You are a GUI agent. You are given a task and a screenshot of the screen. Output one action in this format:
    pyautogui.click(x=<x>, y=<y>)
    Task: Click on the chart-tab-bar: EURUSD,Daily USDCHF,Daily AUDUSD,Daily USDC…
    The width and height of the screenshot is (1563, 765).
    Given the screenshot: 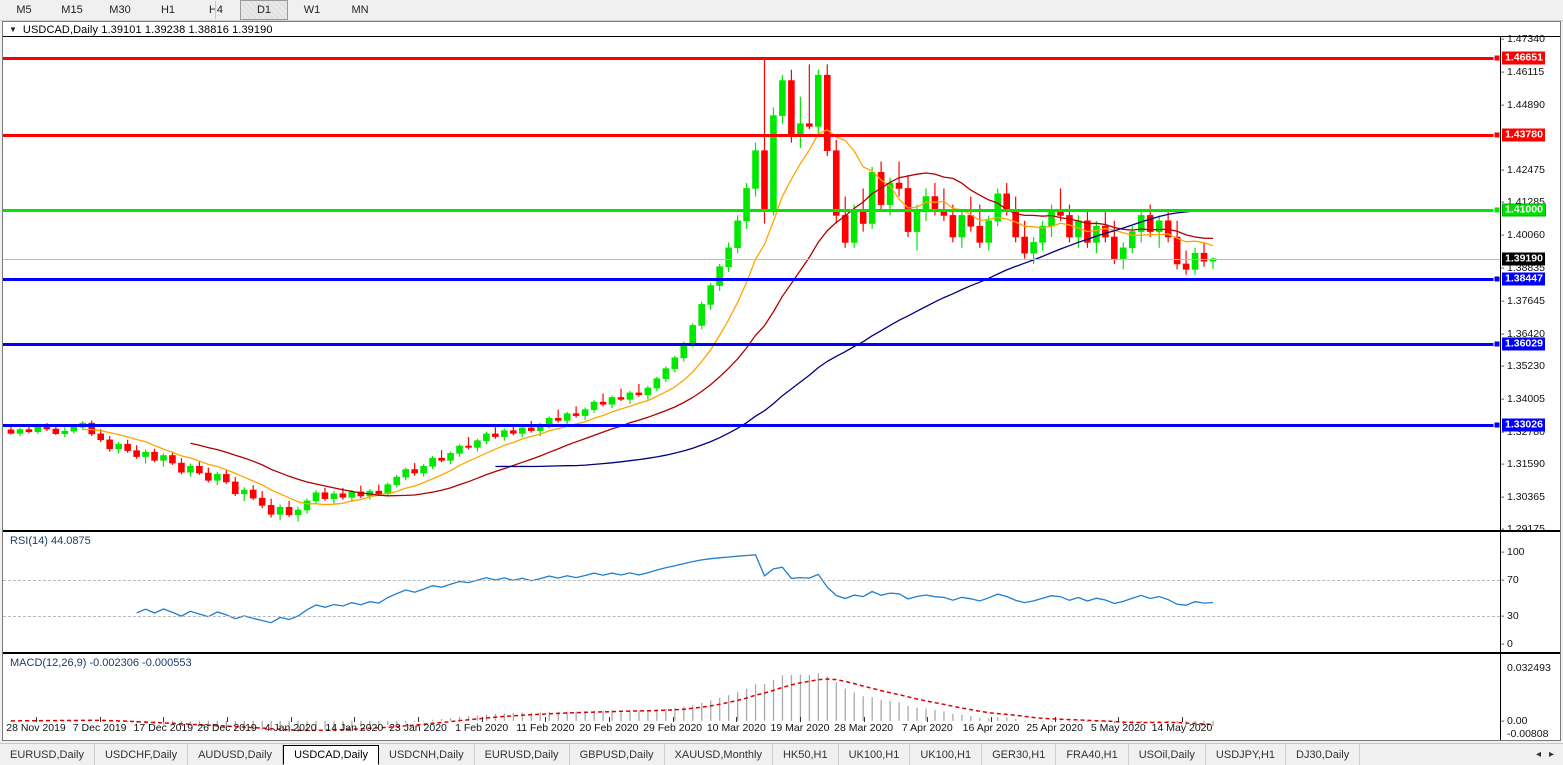 What is the action you would take?
    pyautogui.click(x=781, y=754)
    